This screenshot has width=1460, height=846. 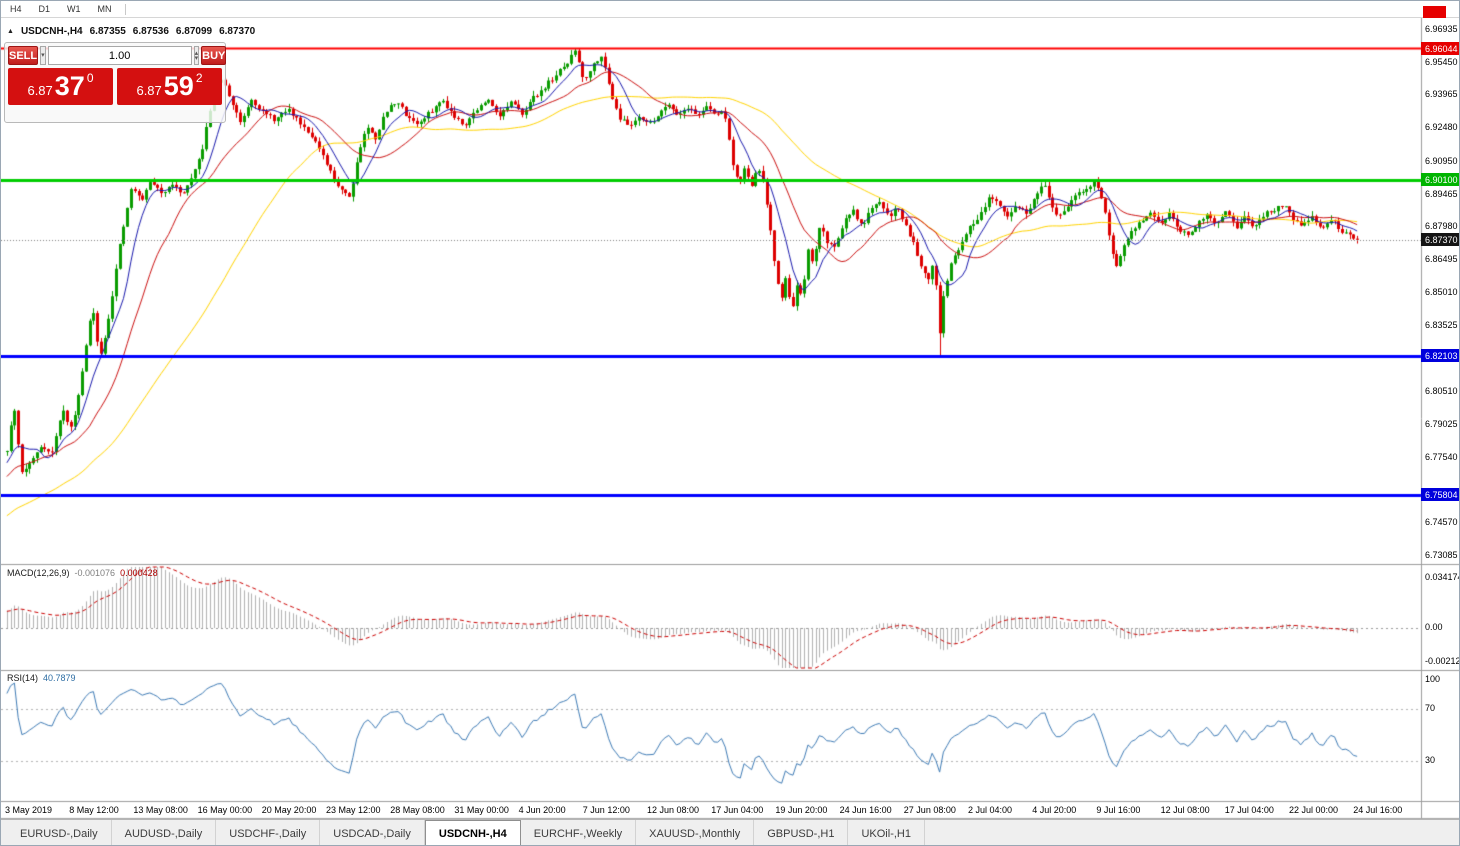 What do you see at coordinates (1441, 291) in the screenshot?
I see `price-axis-label: 6.85010` at bounding box center [1441, 291].